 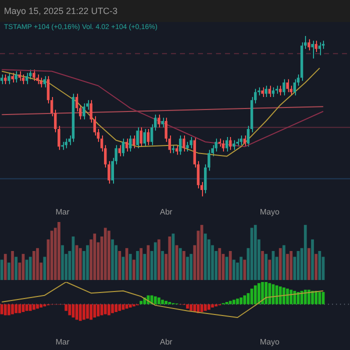 I want to click on x-tick-label: Mayo, so click(x=270, y=341).